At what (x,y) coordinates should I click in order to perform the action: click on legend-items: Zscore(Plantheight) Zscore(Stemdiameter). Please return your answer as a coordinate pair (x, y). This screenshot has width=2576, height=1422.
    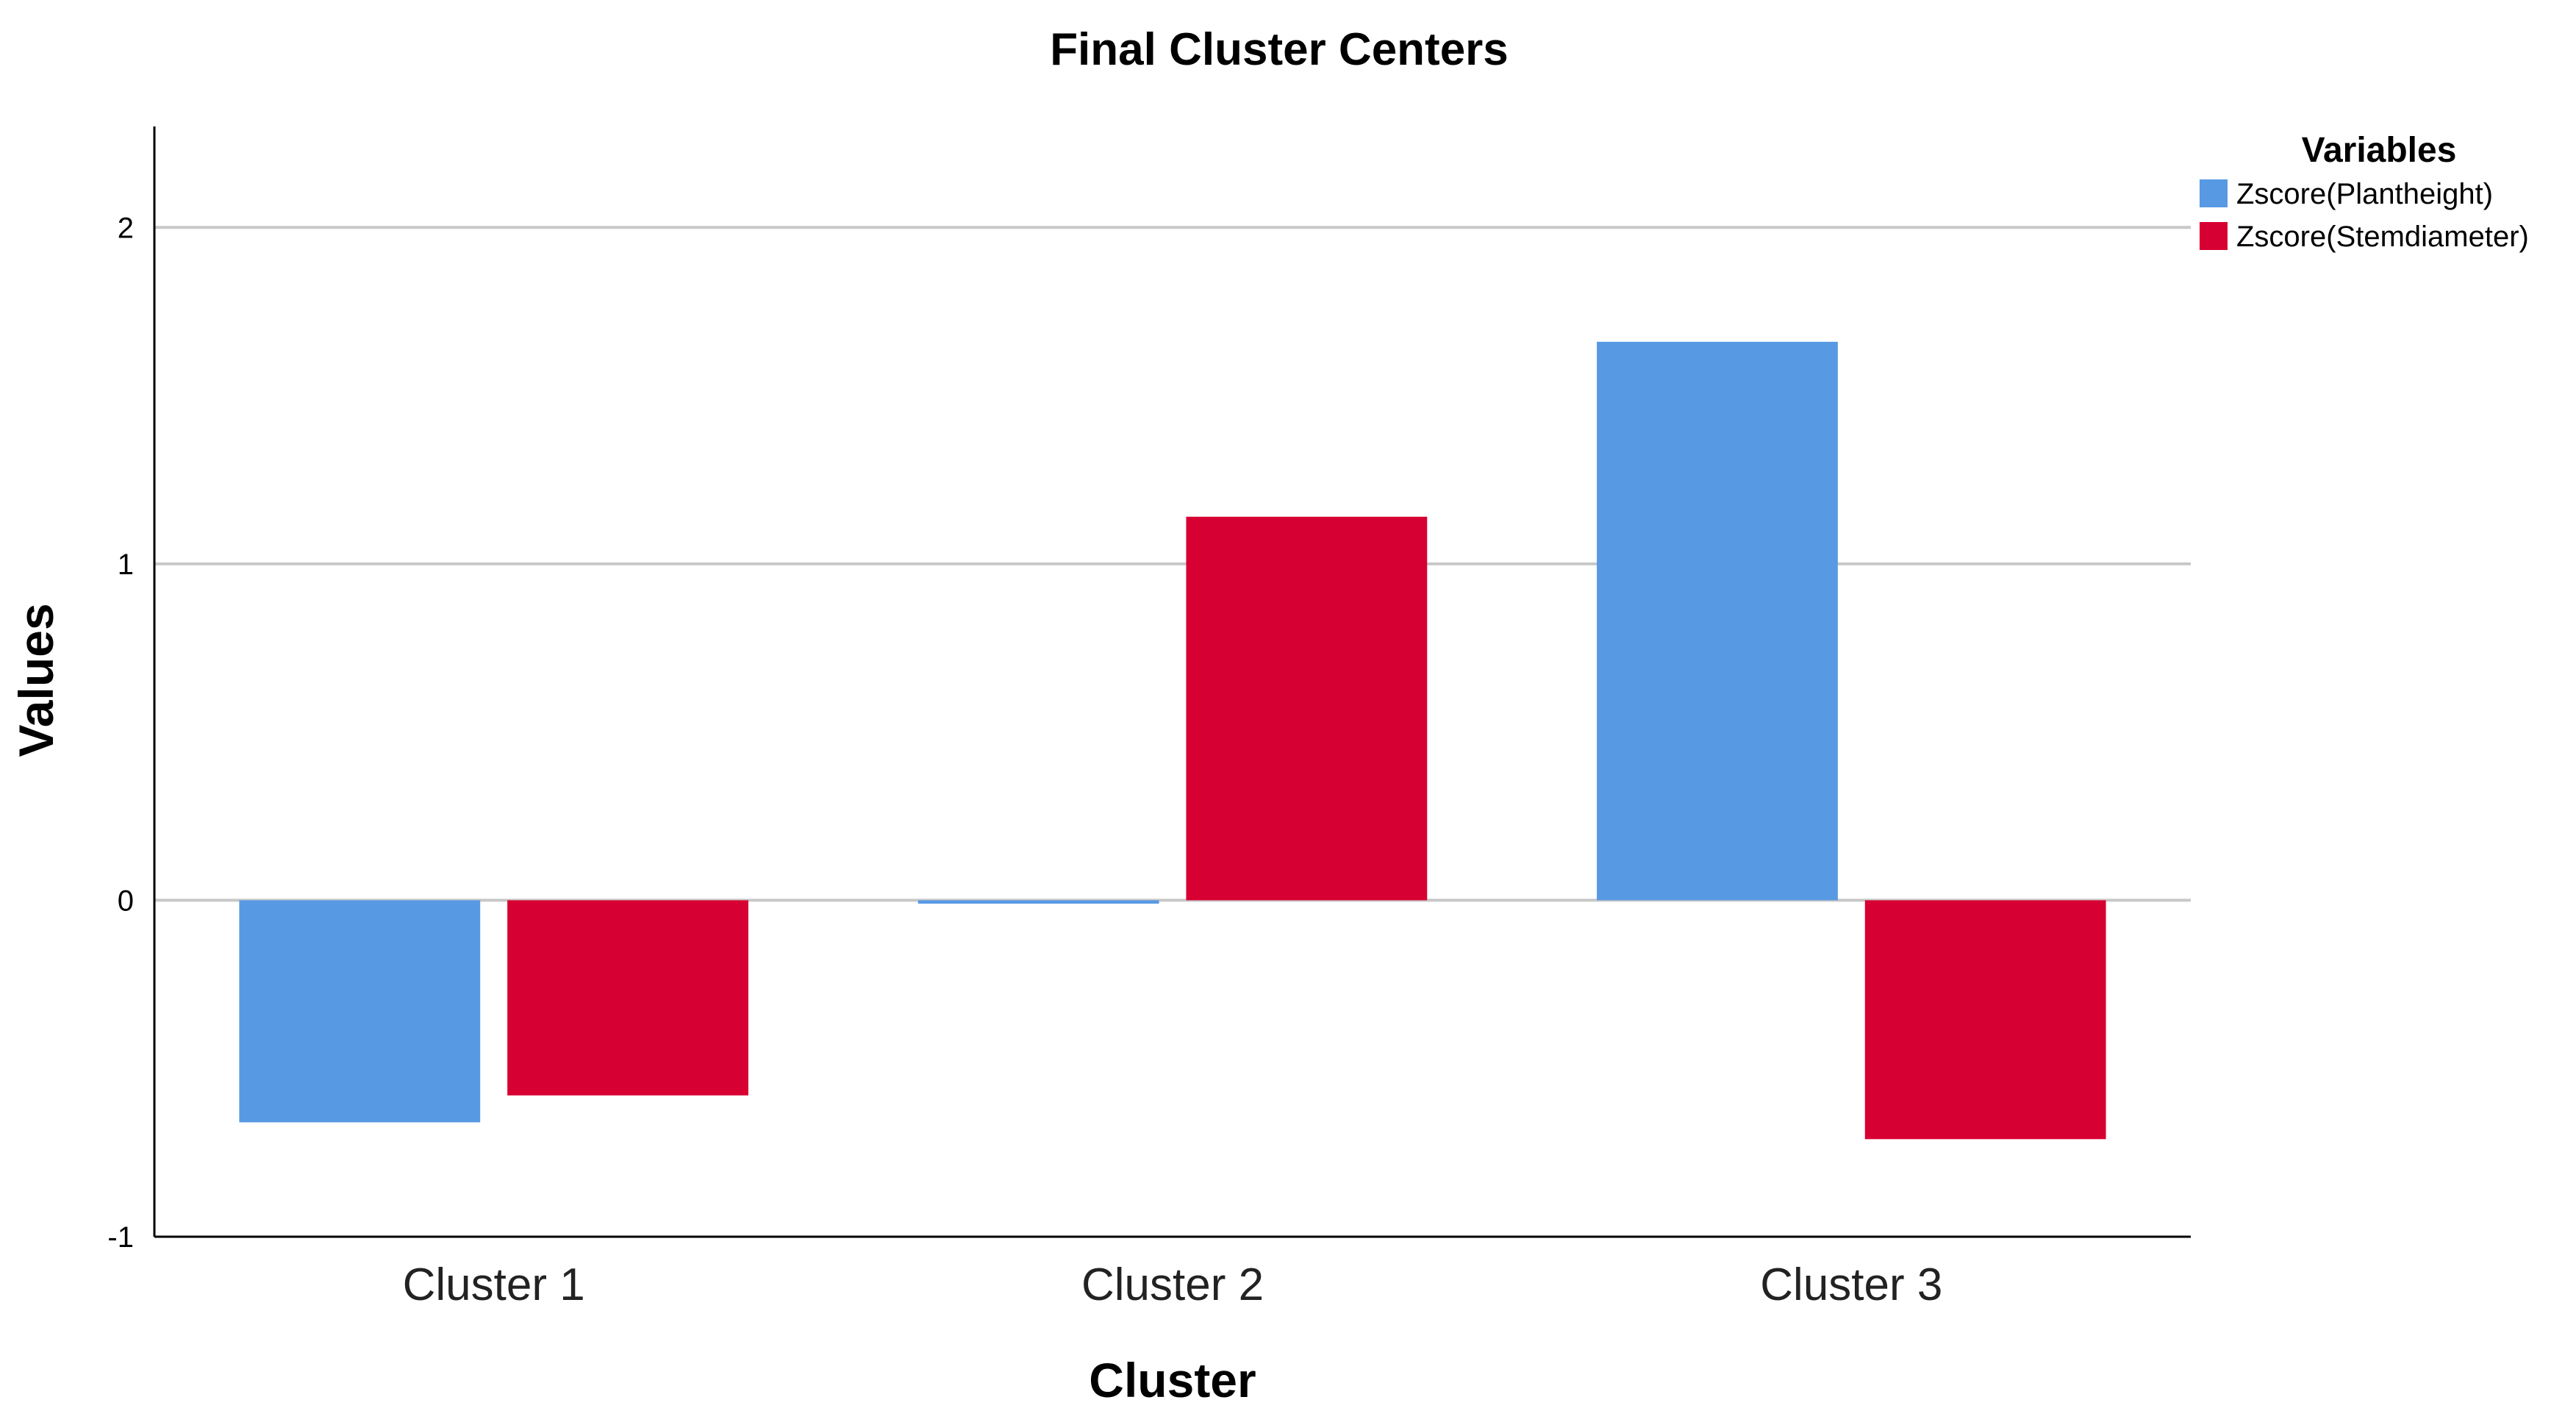
    Looking at the image, I should click on (2364, 215).